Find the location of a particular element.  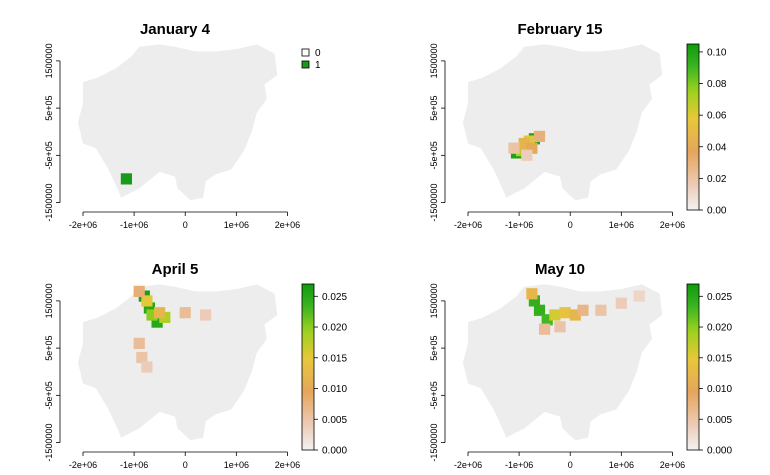

scale-tick-label: 0.08 is located at coordinates (717, 84).